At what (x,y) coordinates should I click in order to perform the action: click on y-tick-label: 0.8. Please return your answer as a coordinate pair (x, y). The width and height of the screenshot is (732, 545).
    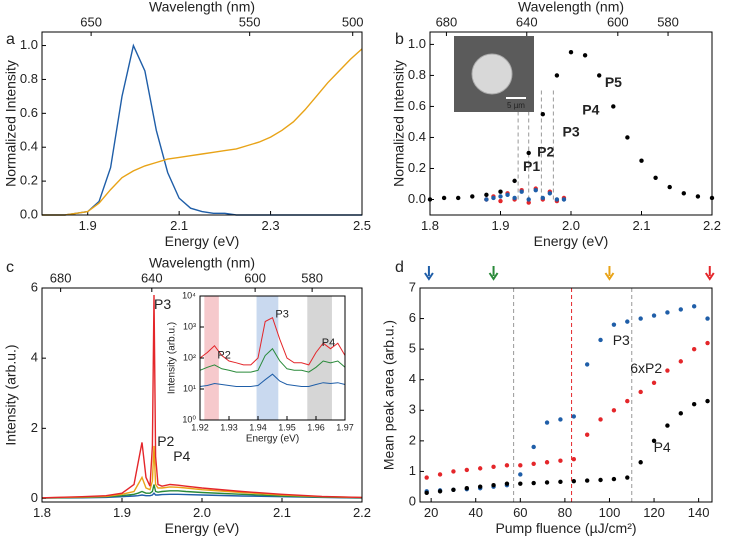
    Looking at the image, I should click on (29, 78).